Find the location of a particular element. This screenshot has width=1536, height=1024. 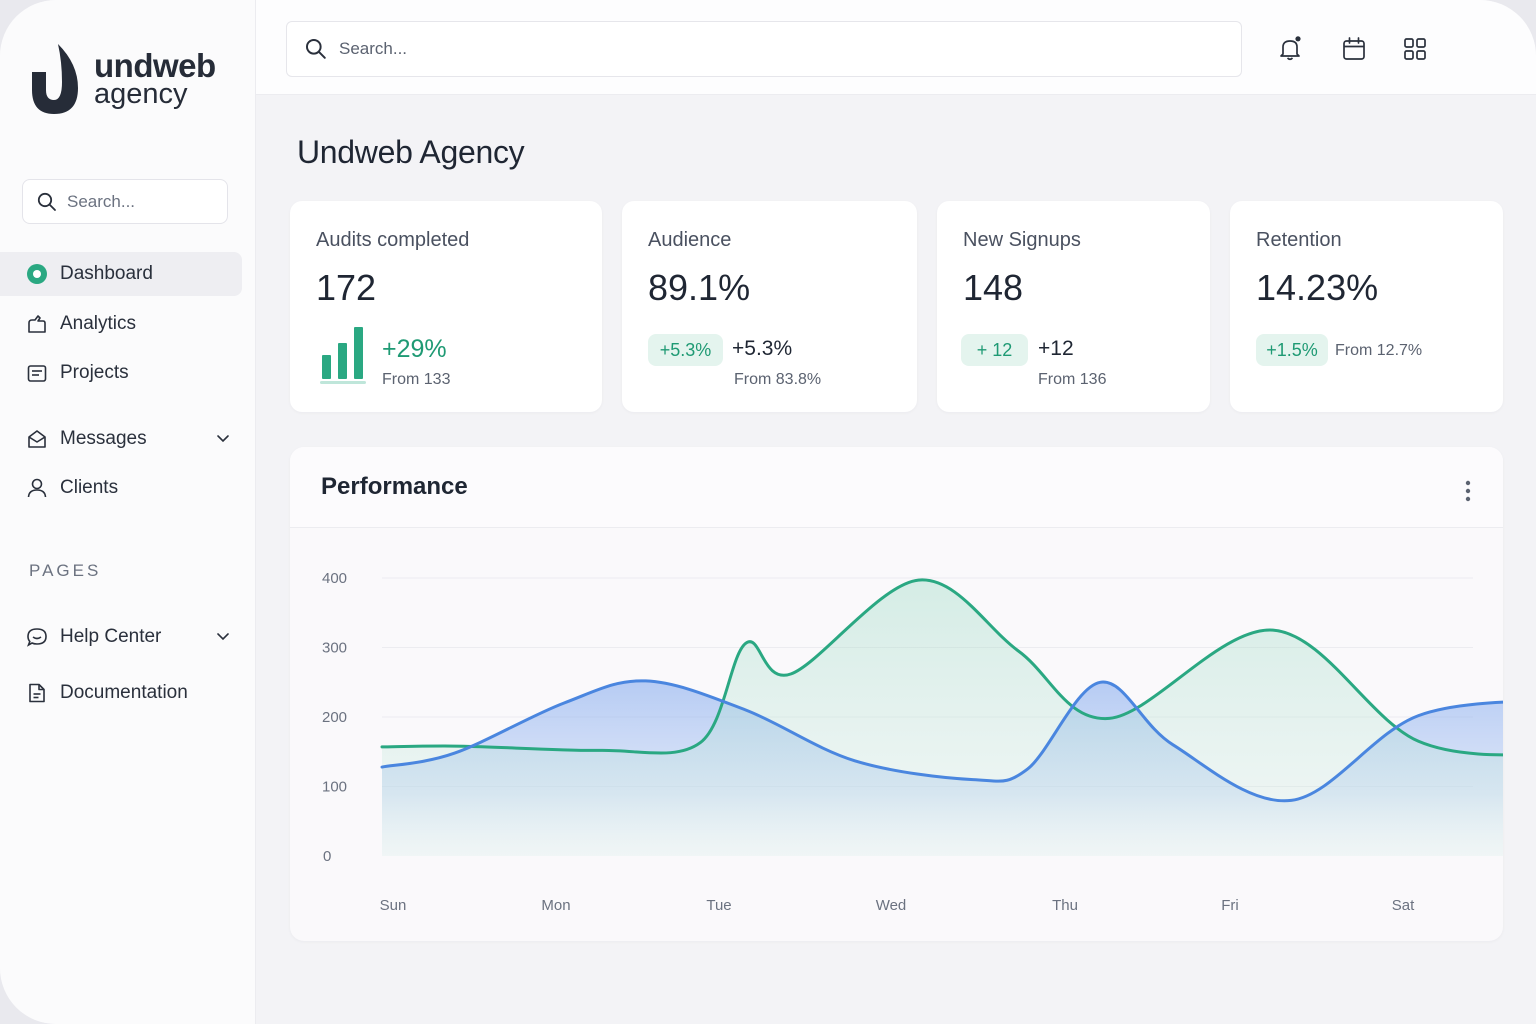

stat-card-delta: +12 is located at coordinates (1056, 348).